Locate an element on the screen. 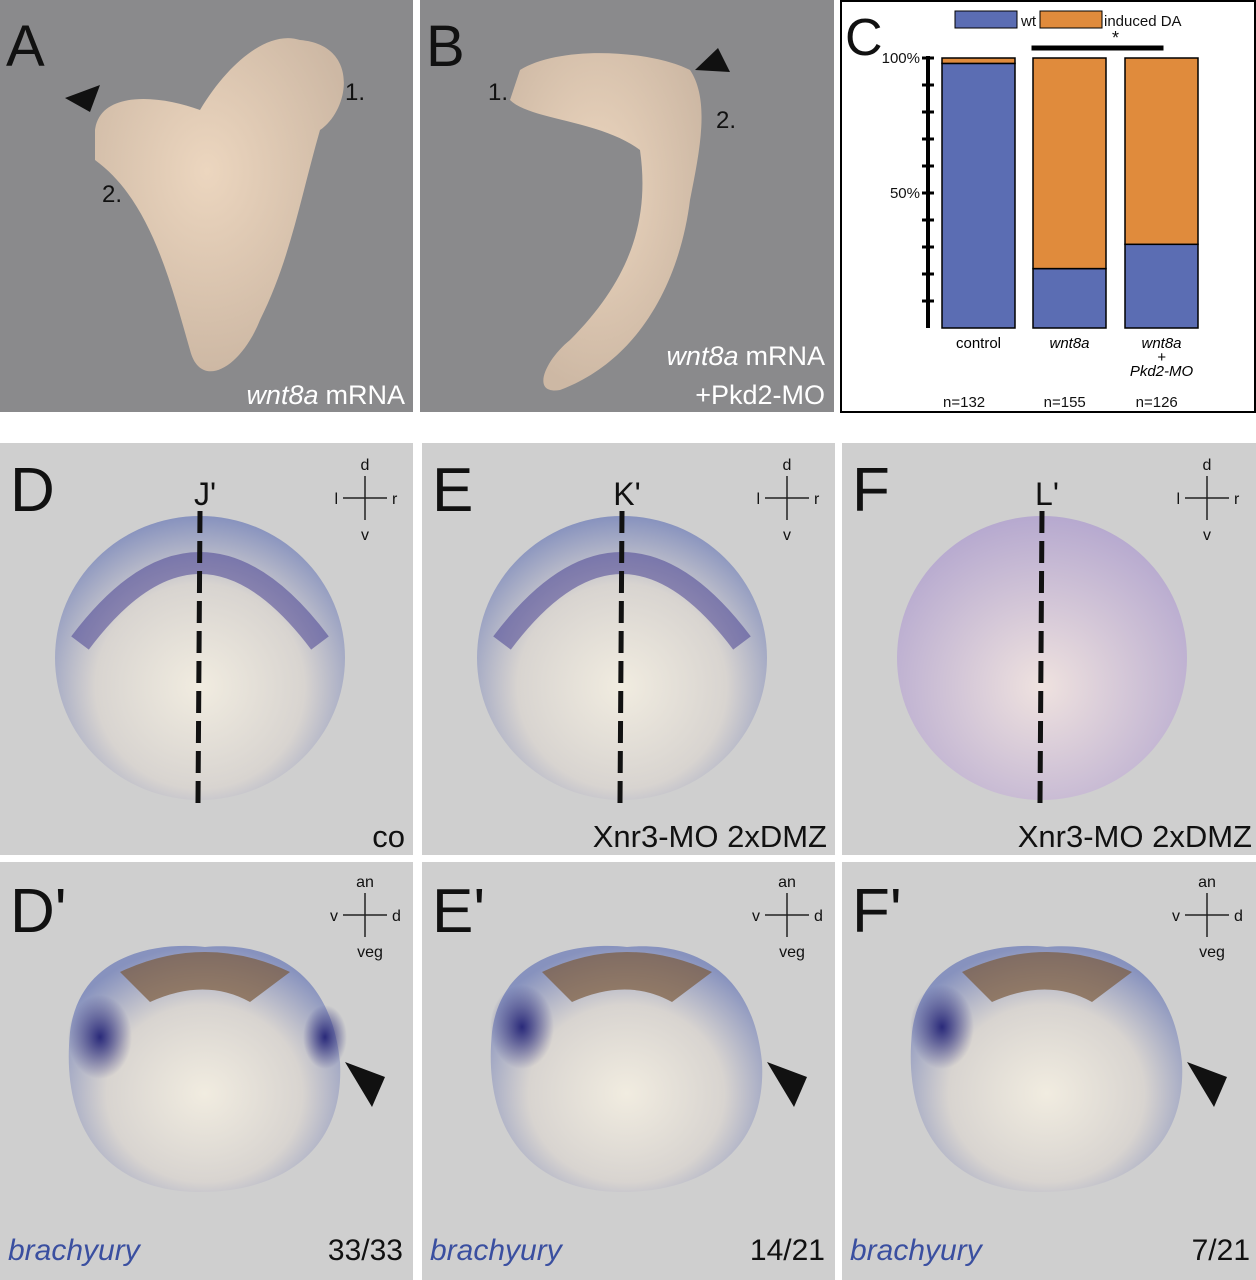 This screenshot has height=1280, width=1256. x-tick-label: control is located at coordinates (978, 343).